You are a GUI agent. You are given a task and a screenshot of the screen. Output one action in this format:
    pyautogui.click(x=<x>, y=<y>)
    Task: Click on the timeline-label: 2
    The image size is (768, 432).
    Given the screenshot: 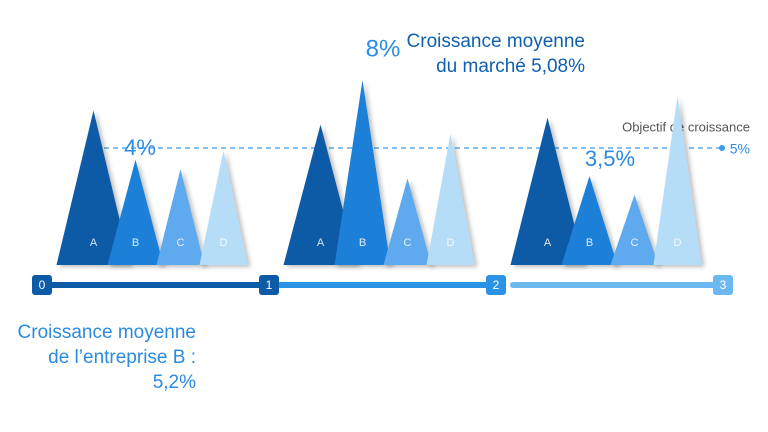 What is the action you would take?
    pyautogui.click(x=496, y=285)
    